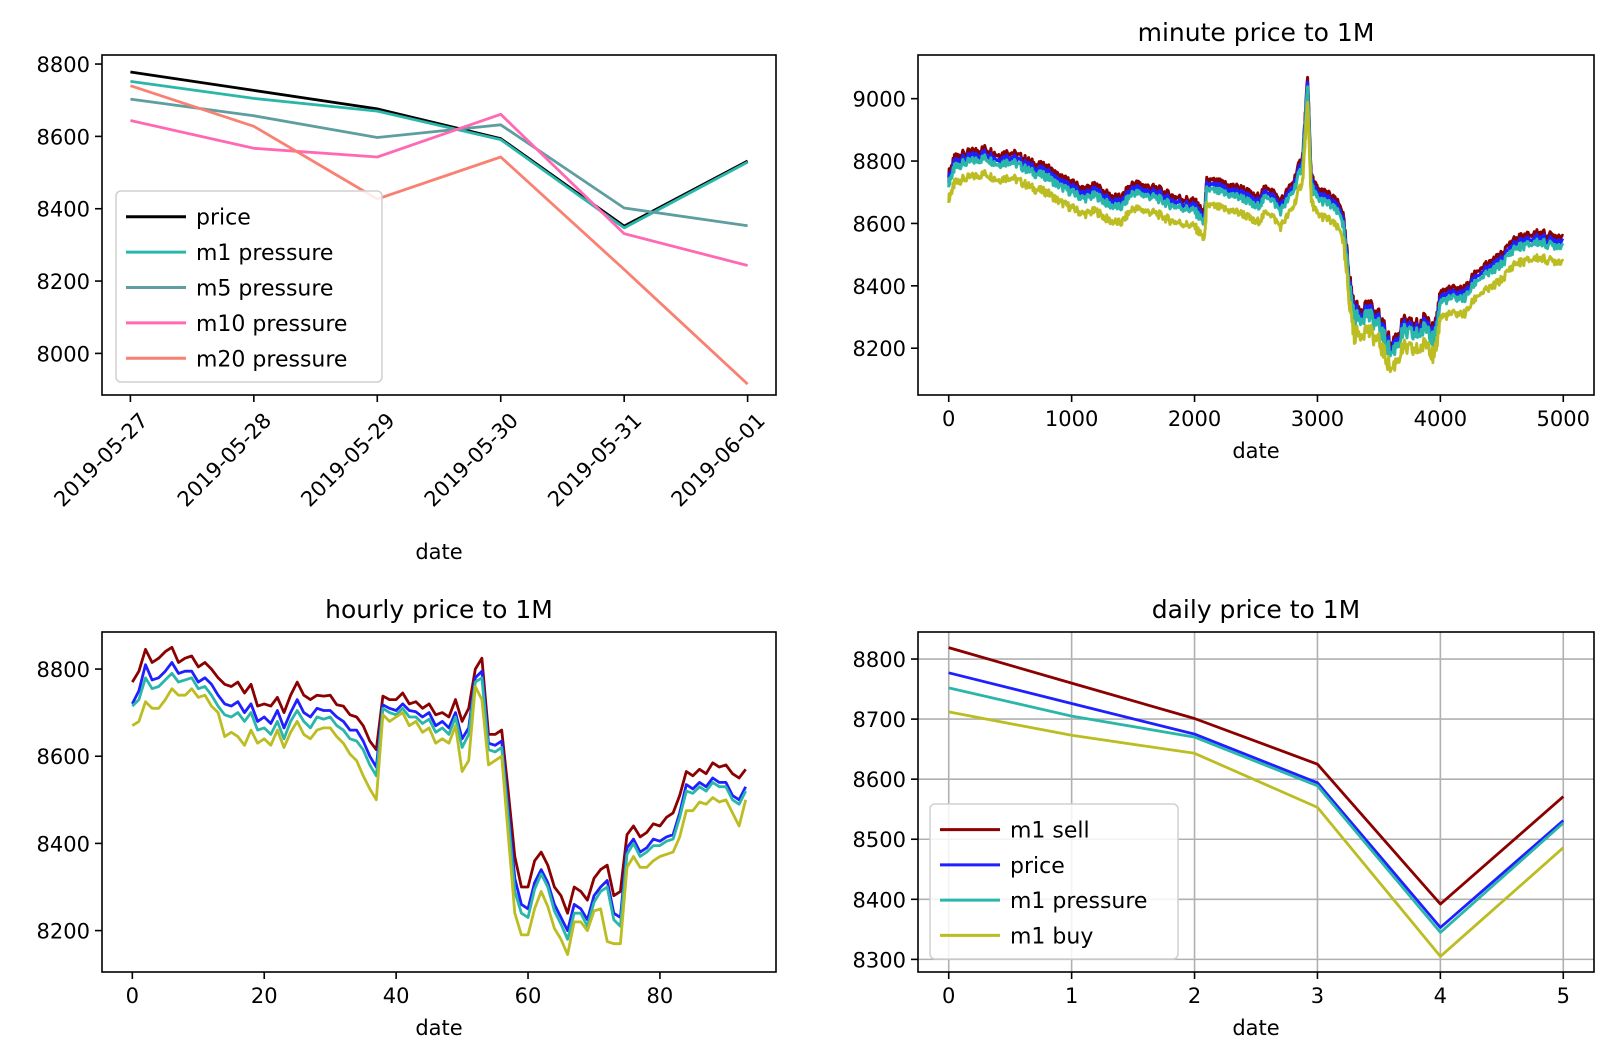  I want to click on series-line-m5-pressure, so click(439, 162).